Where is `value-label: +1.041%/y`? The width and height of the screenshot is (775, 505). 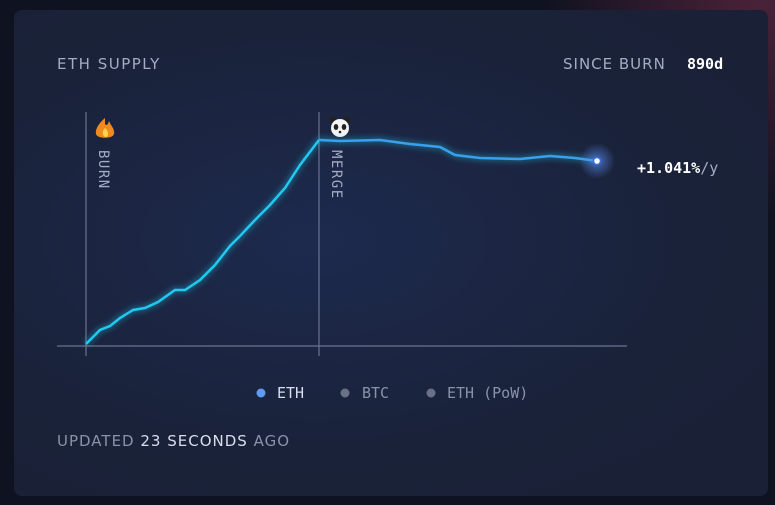 value-label: +1.041%/y is located at coordinates (677, 168).